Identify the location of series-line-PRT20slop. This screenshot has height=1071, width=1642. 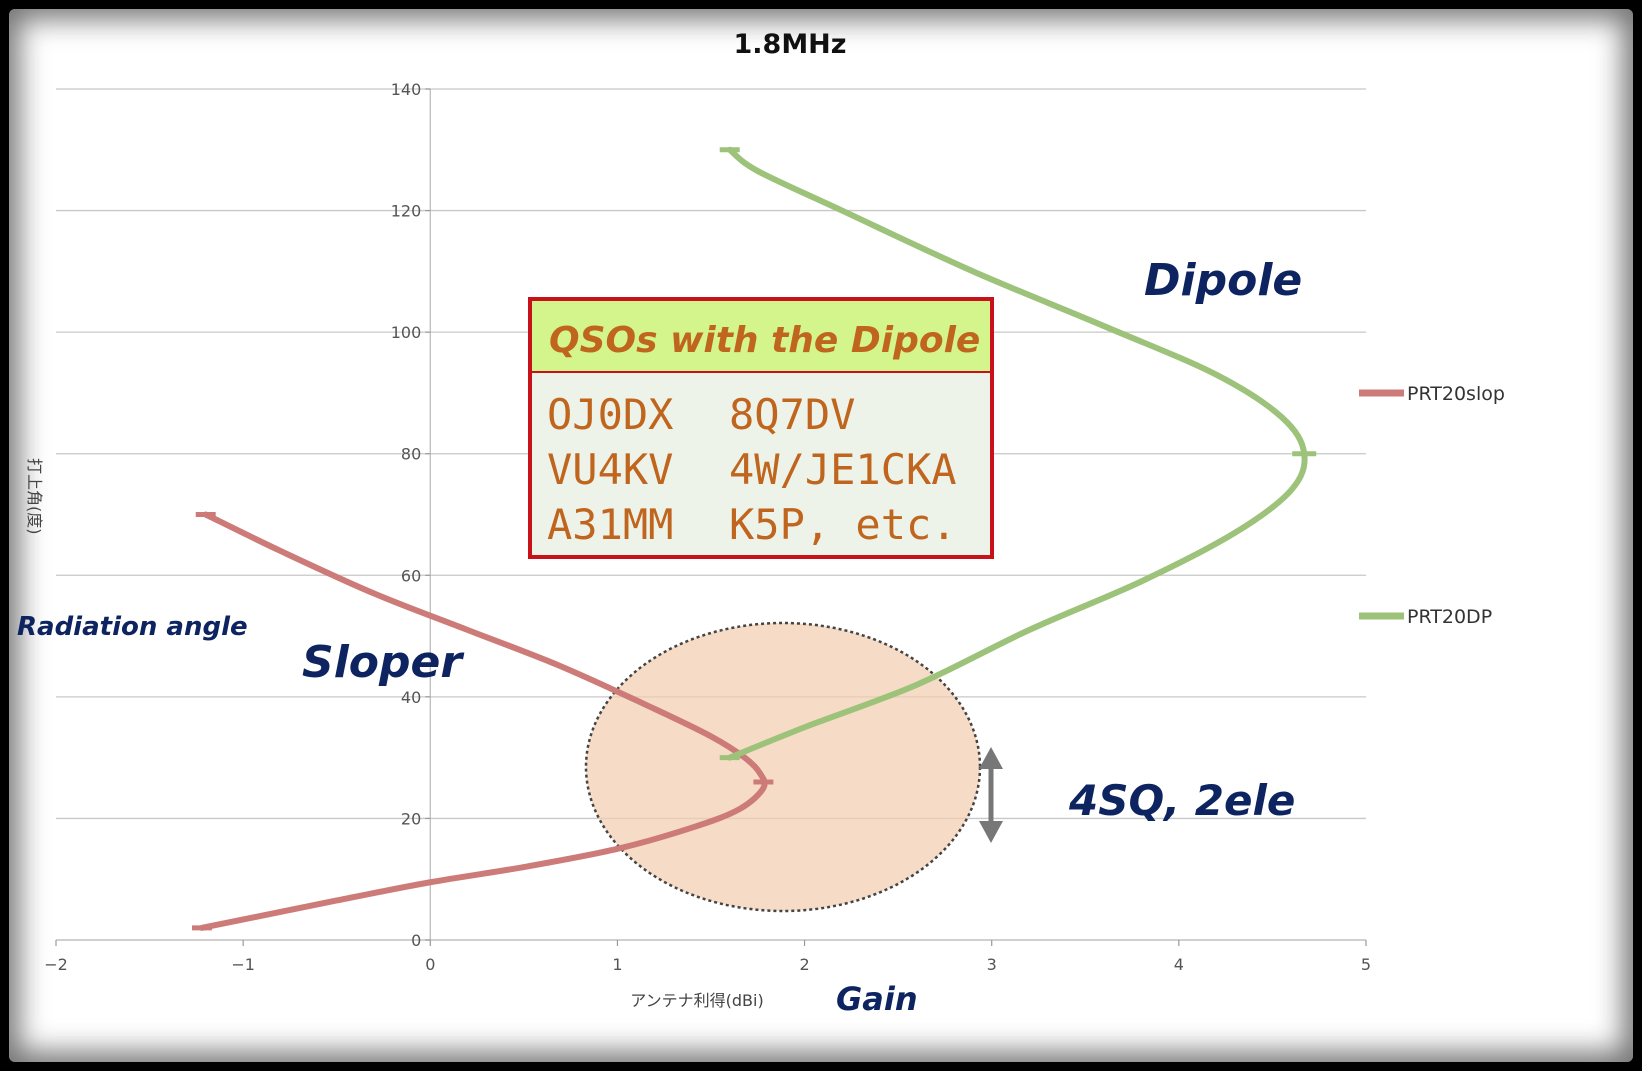
(483, 721).